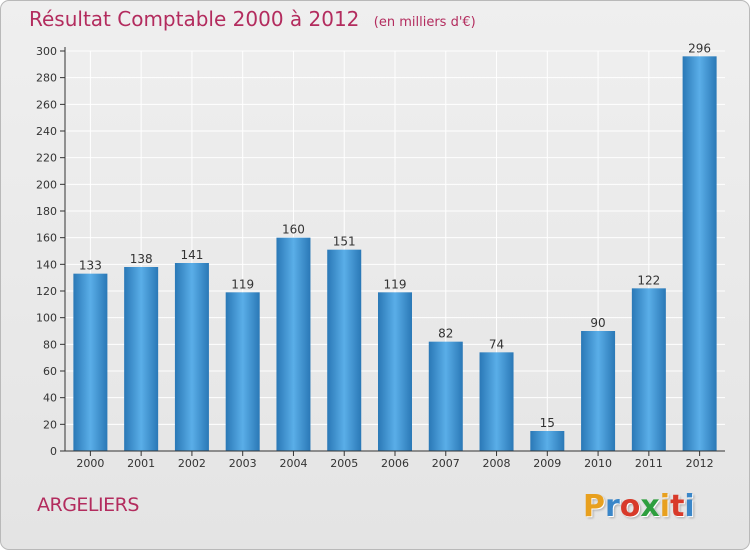  I want to click on bar-2010, so click(598, 391).